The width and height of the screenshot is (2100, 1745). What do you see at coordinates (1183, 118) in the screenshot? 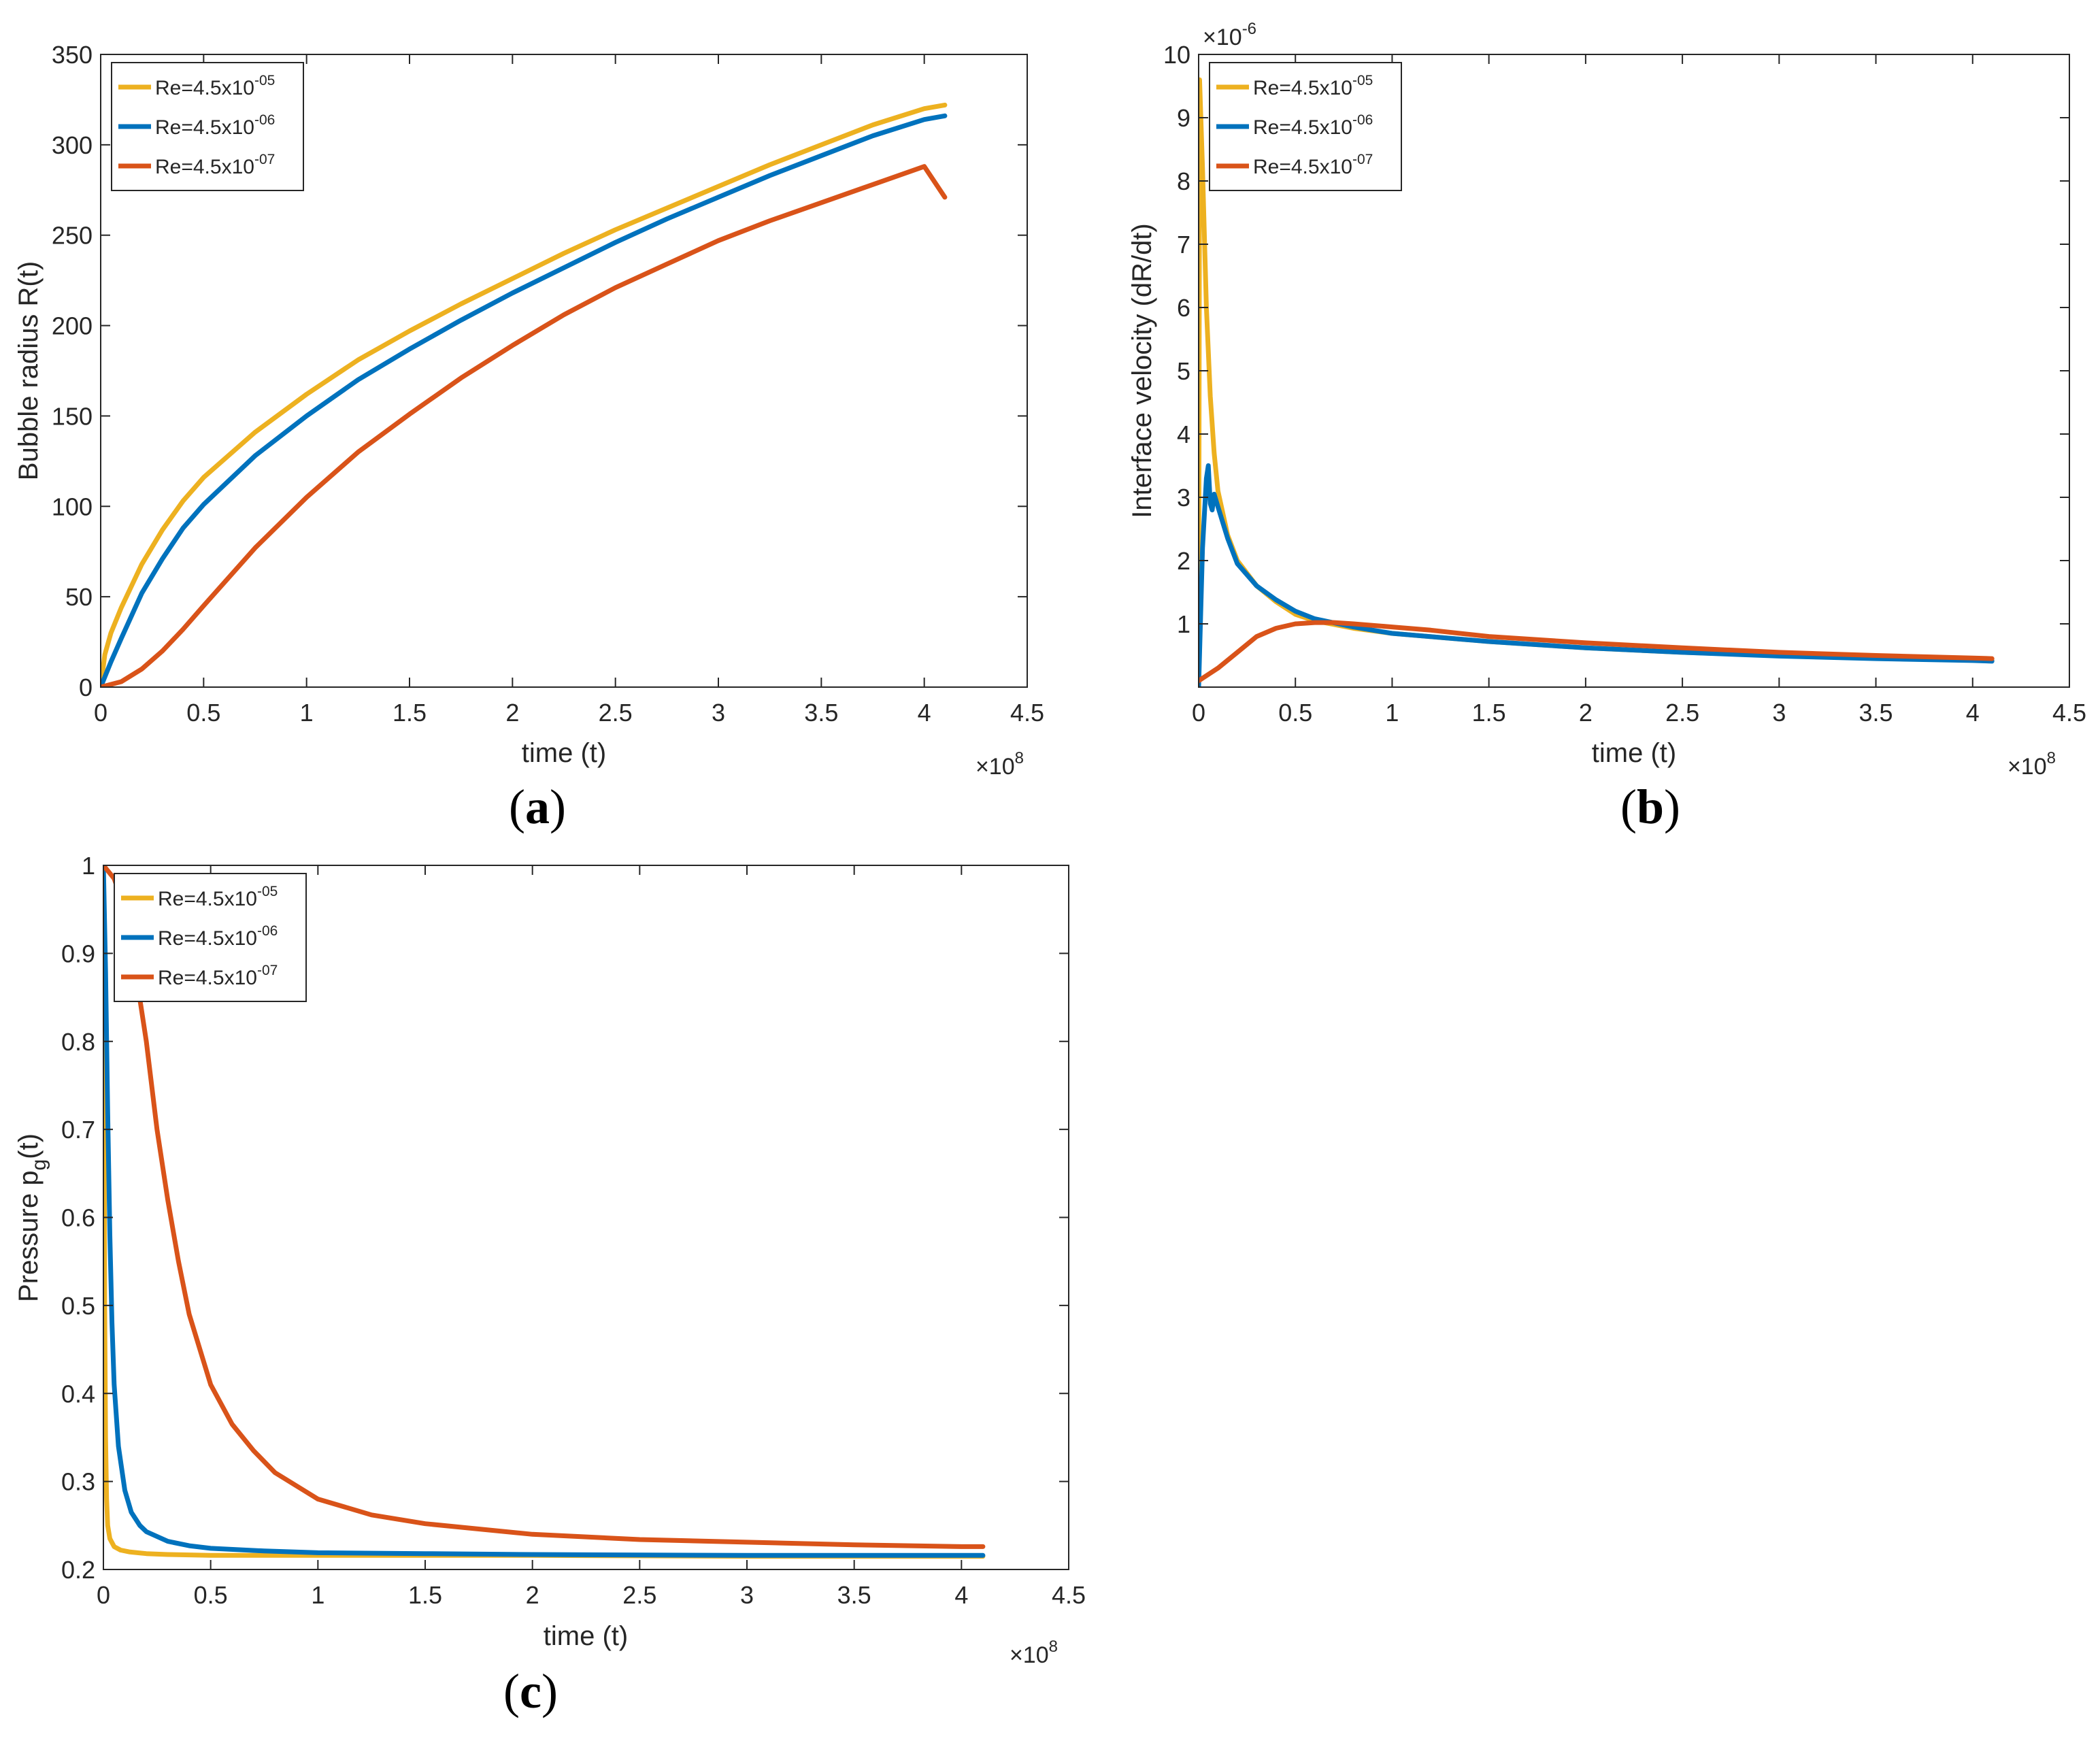
I see `y-tick-label: 9` at bounding box center [1183, 118].